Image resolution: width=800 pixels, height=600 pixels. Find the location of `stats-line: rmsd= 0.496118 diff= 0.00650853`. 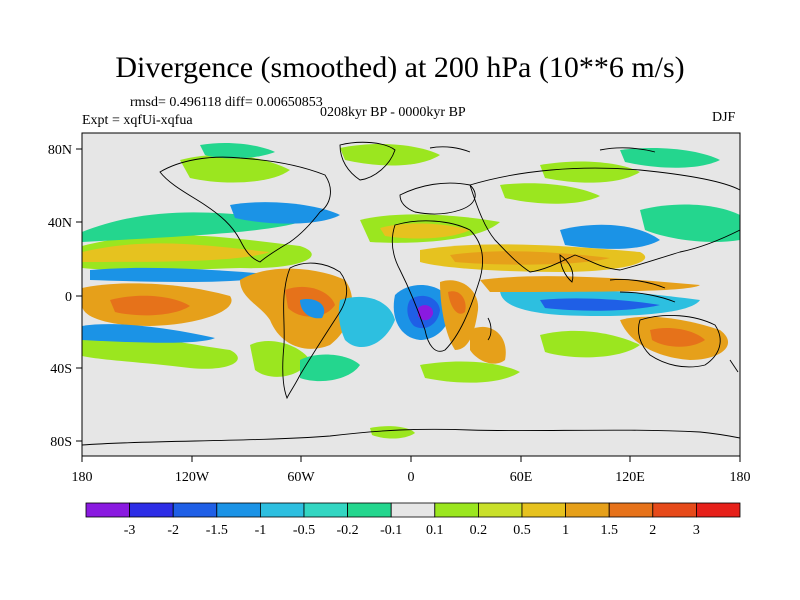

stats-line: rmsd= 0.496118 diff= 0.00650853 is located at coordinates (226, 102).